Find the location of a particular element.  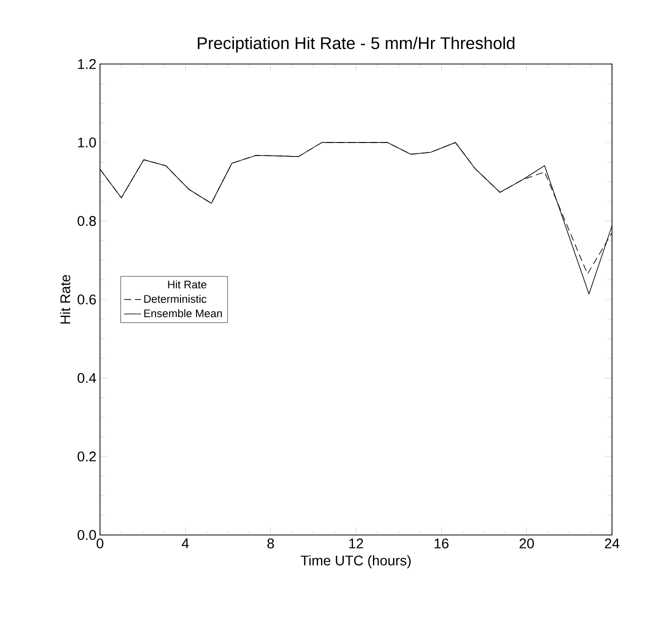

y-tick-label: 0.6 is located at coordinates (87, 299).